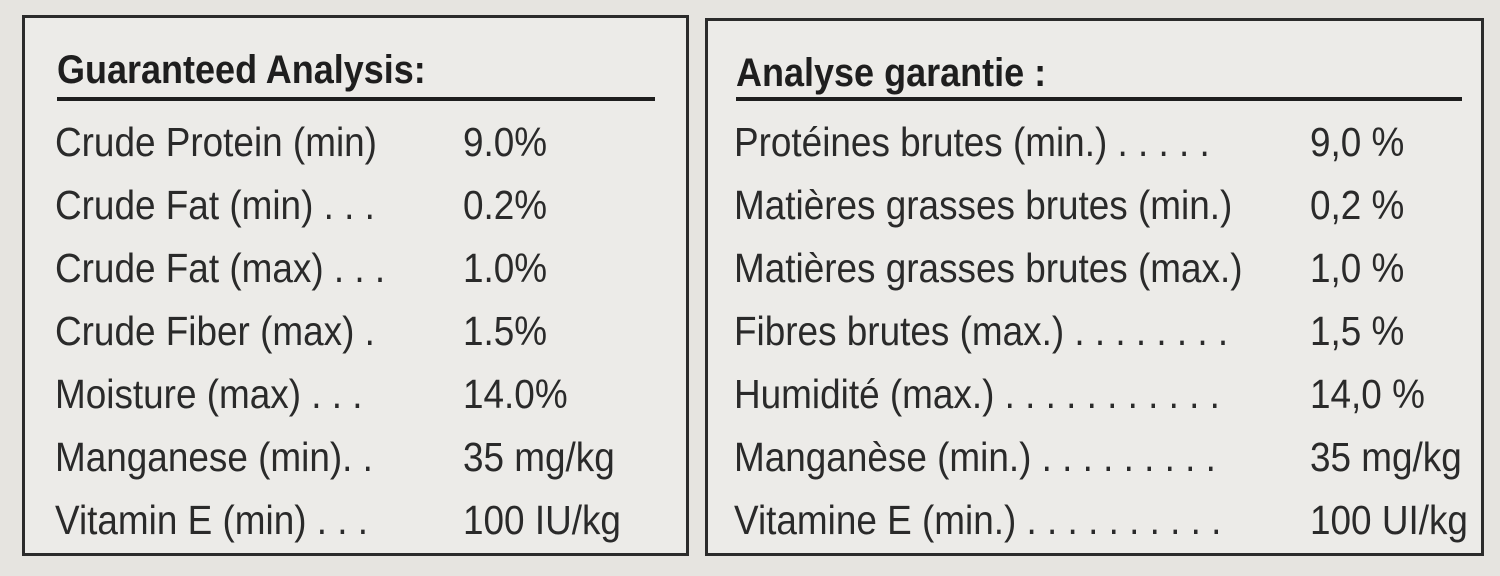  What do you see at coordinates (978, 520) in the screenshot?
I see `nutrient-label: Vitamine E (min.) . . . . . . . . . .` at bounding box center [978, 520].